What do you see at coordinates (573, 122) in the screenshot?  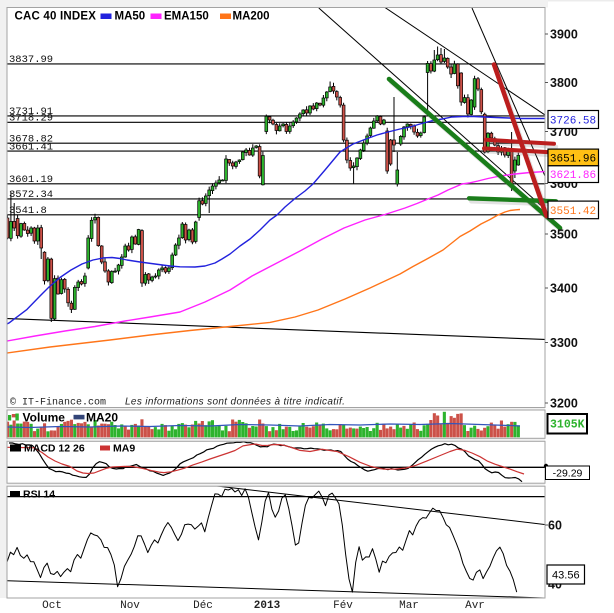 I see `svg-text: 3726.58` at bounding box center [573, 122].